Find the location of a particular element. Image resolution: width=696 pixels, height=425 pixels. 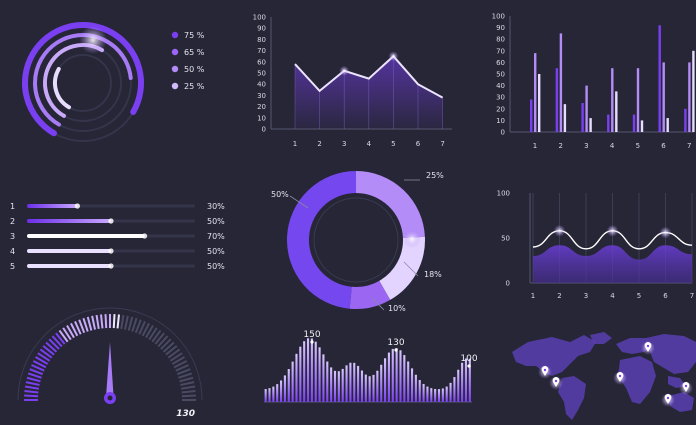

area-point-glow is located at coordinates (559, 230).